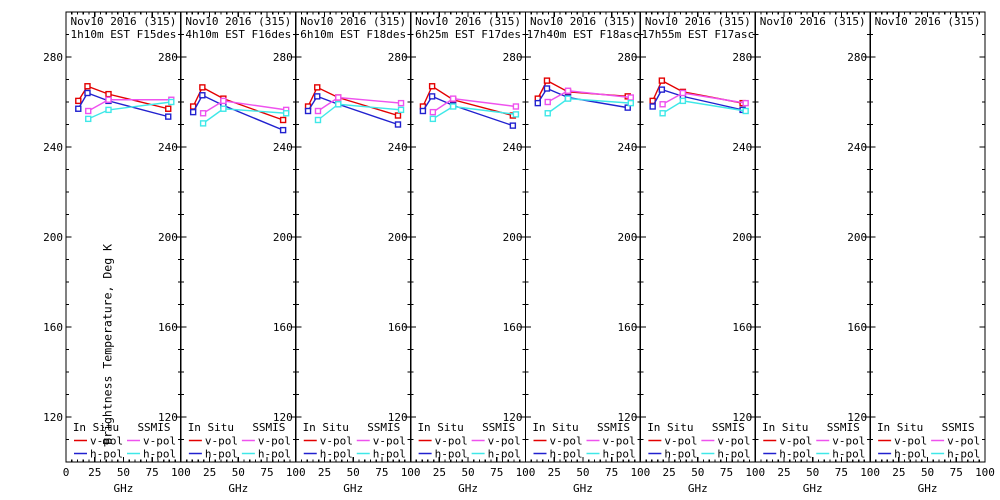  What do you see at coordinates (843, 427) in the screenshot?
I see `legend-group-ssmis: SSMIS` at bounding box center [843, 427].